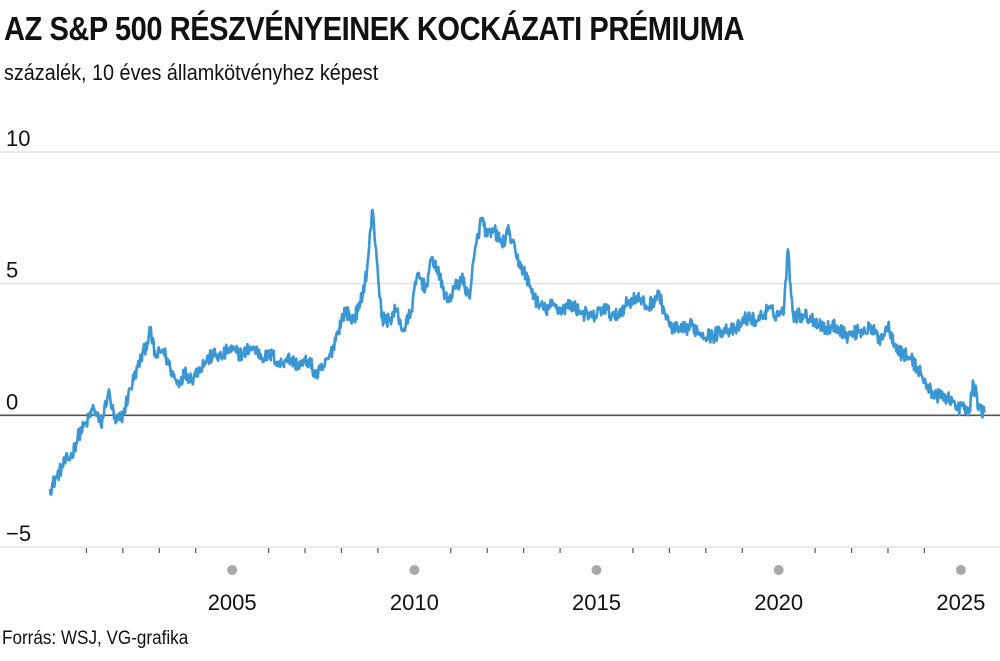 The width and height of the screenshot is (1000, 661). Describe the element at coordinates (191, 72) in the screenshot. I see `chart-subtitle: százalék, 10 éves államkötvényhez képest` at that location.